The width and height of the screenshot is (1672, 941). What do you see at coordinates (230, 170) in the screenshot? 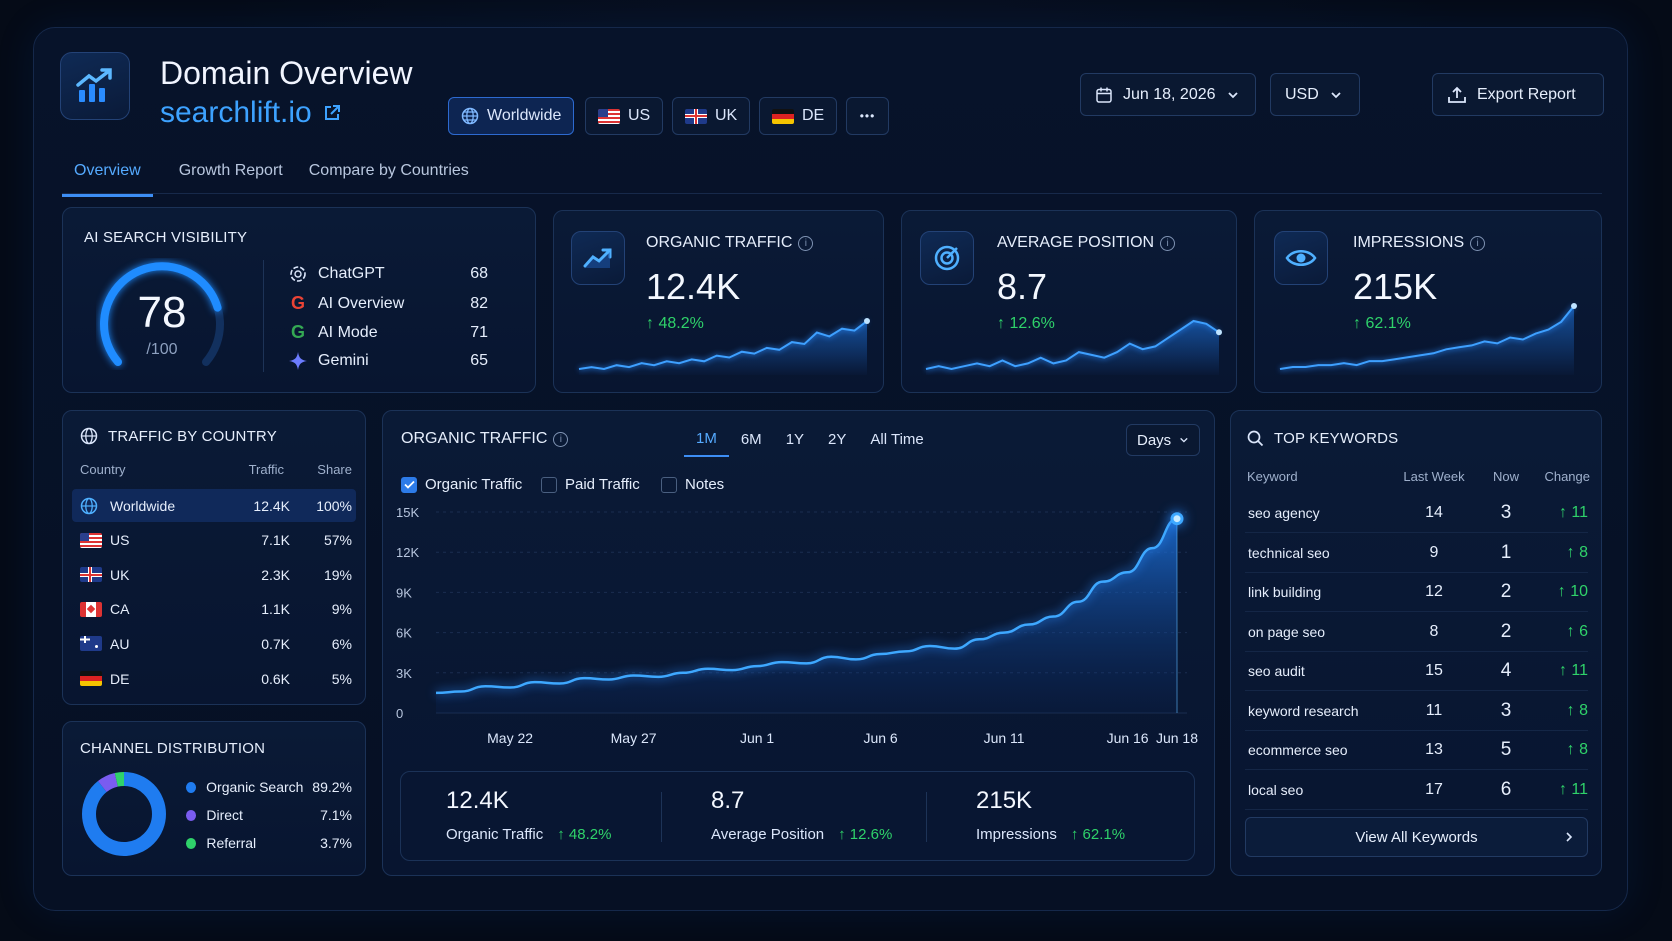
I see `tab-growth-report: Growth Report` at bounding box center [230, 170].